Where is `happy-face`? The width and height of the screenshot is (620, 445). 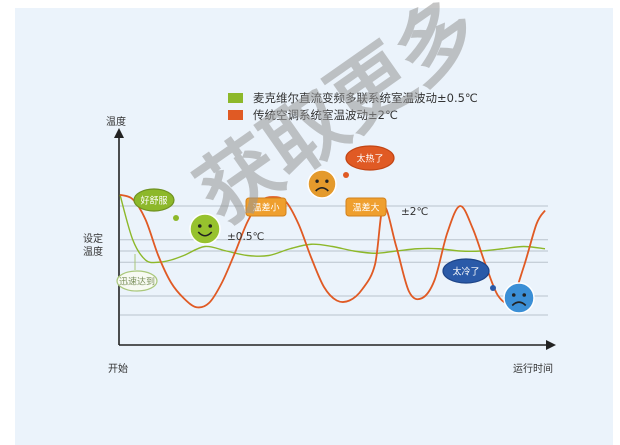
happy-face is located at coordinates (205, 229).